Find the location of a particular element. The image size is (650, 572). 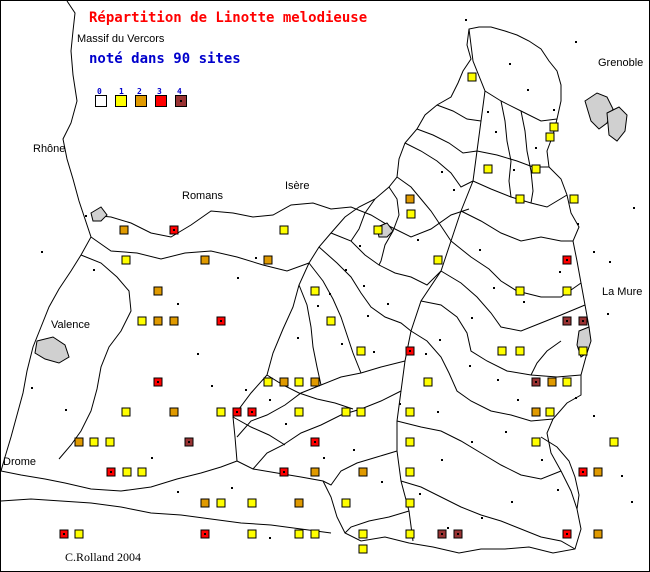

rhone-river is located at coordinates (95, 357).